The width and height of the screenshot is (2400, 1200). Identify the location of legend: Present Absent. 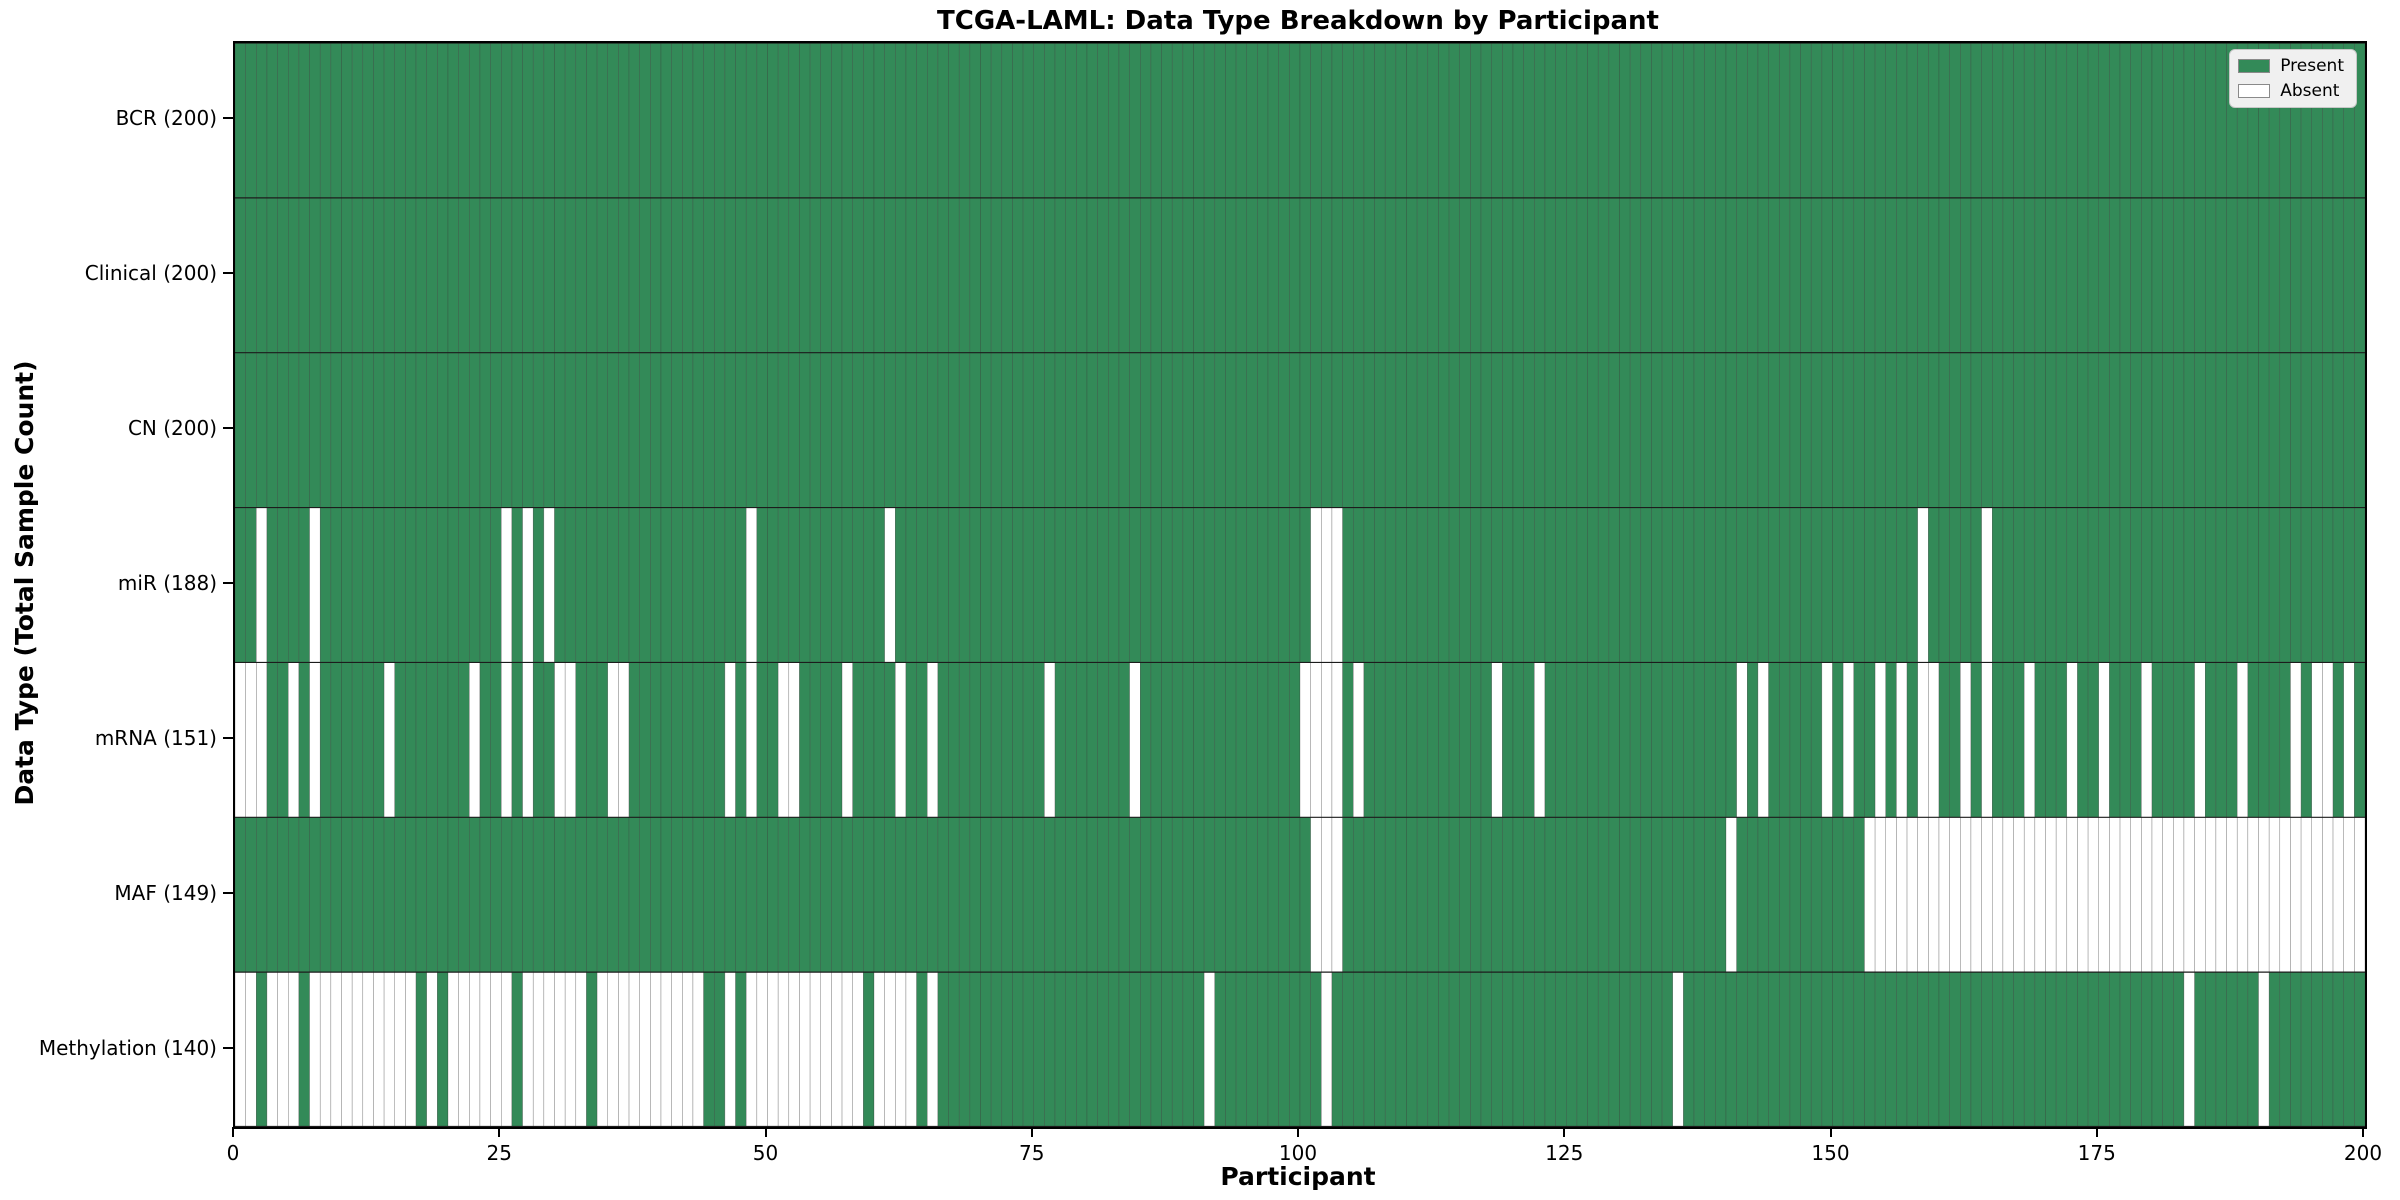
(2293, 78).